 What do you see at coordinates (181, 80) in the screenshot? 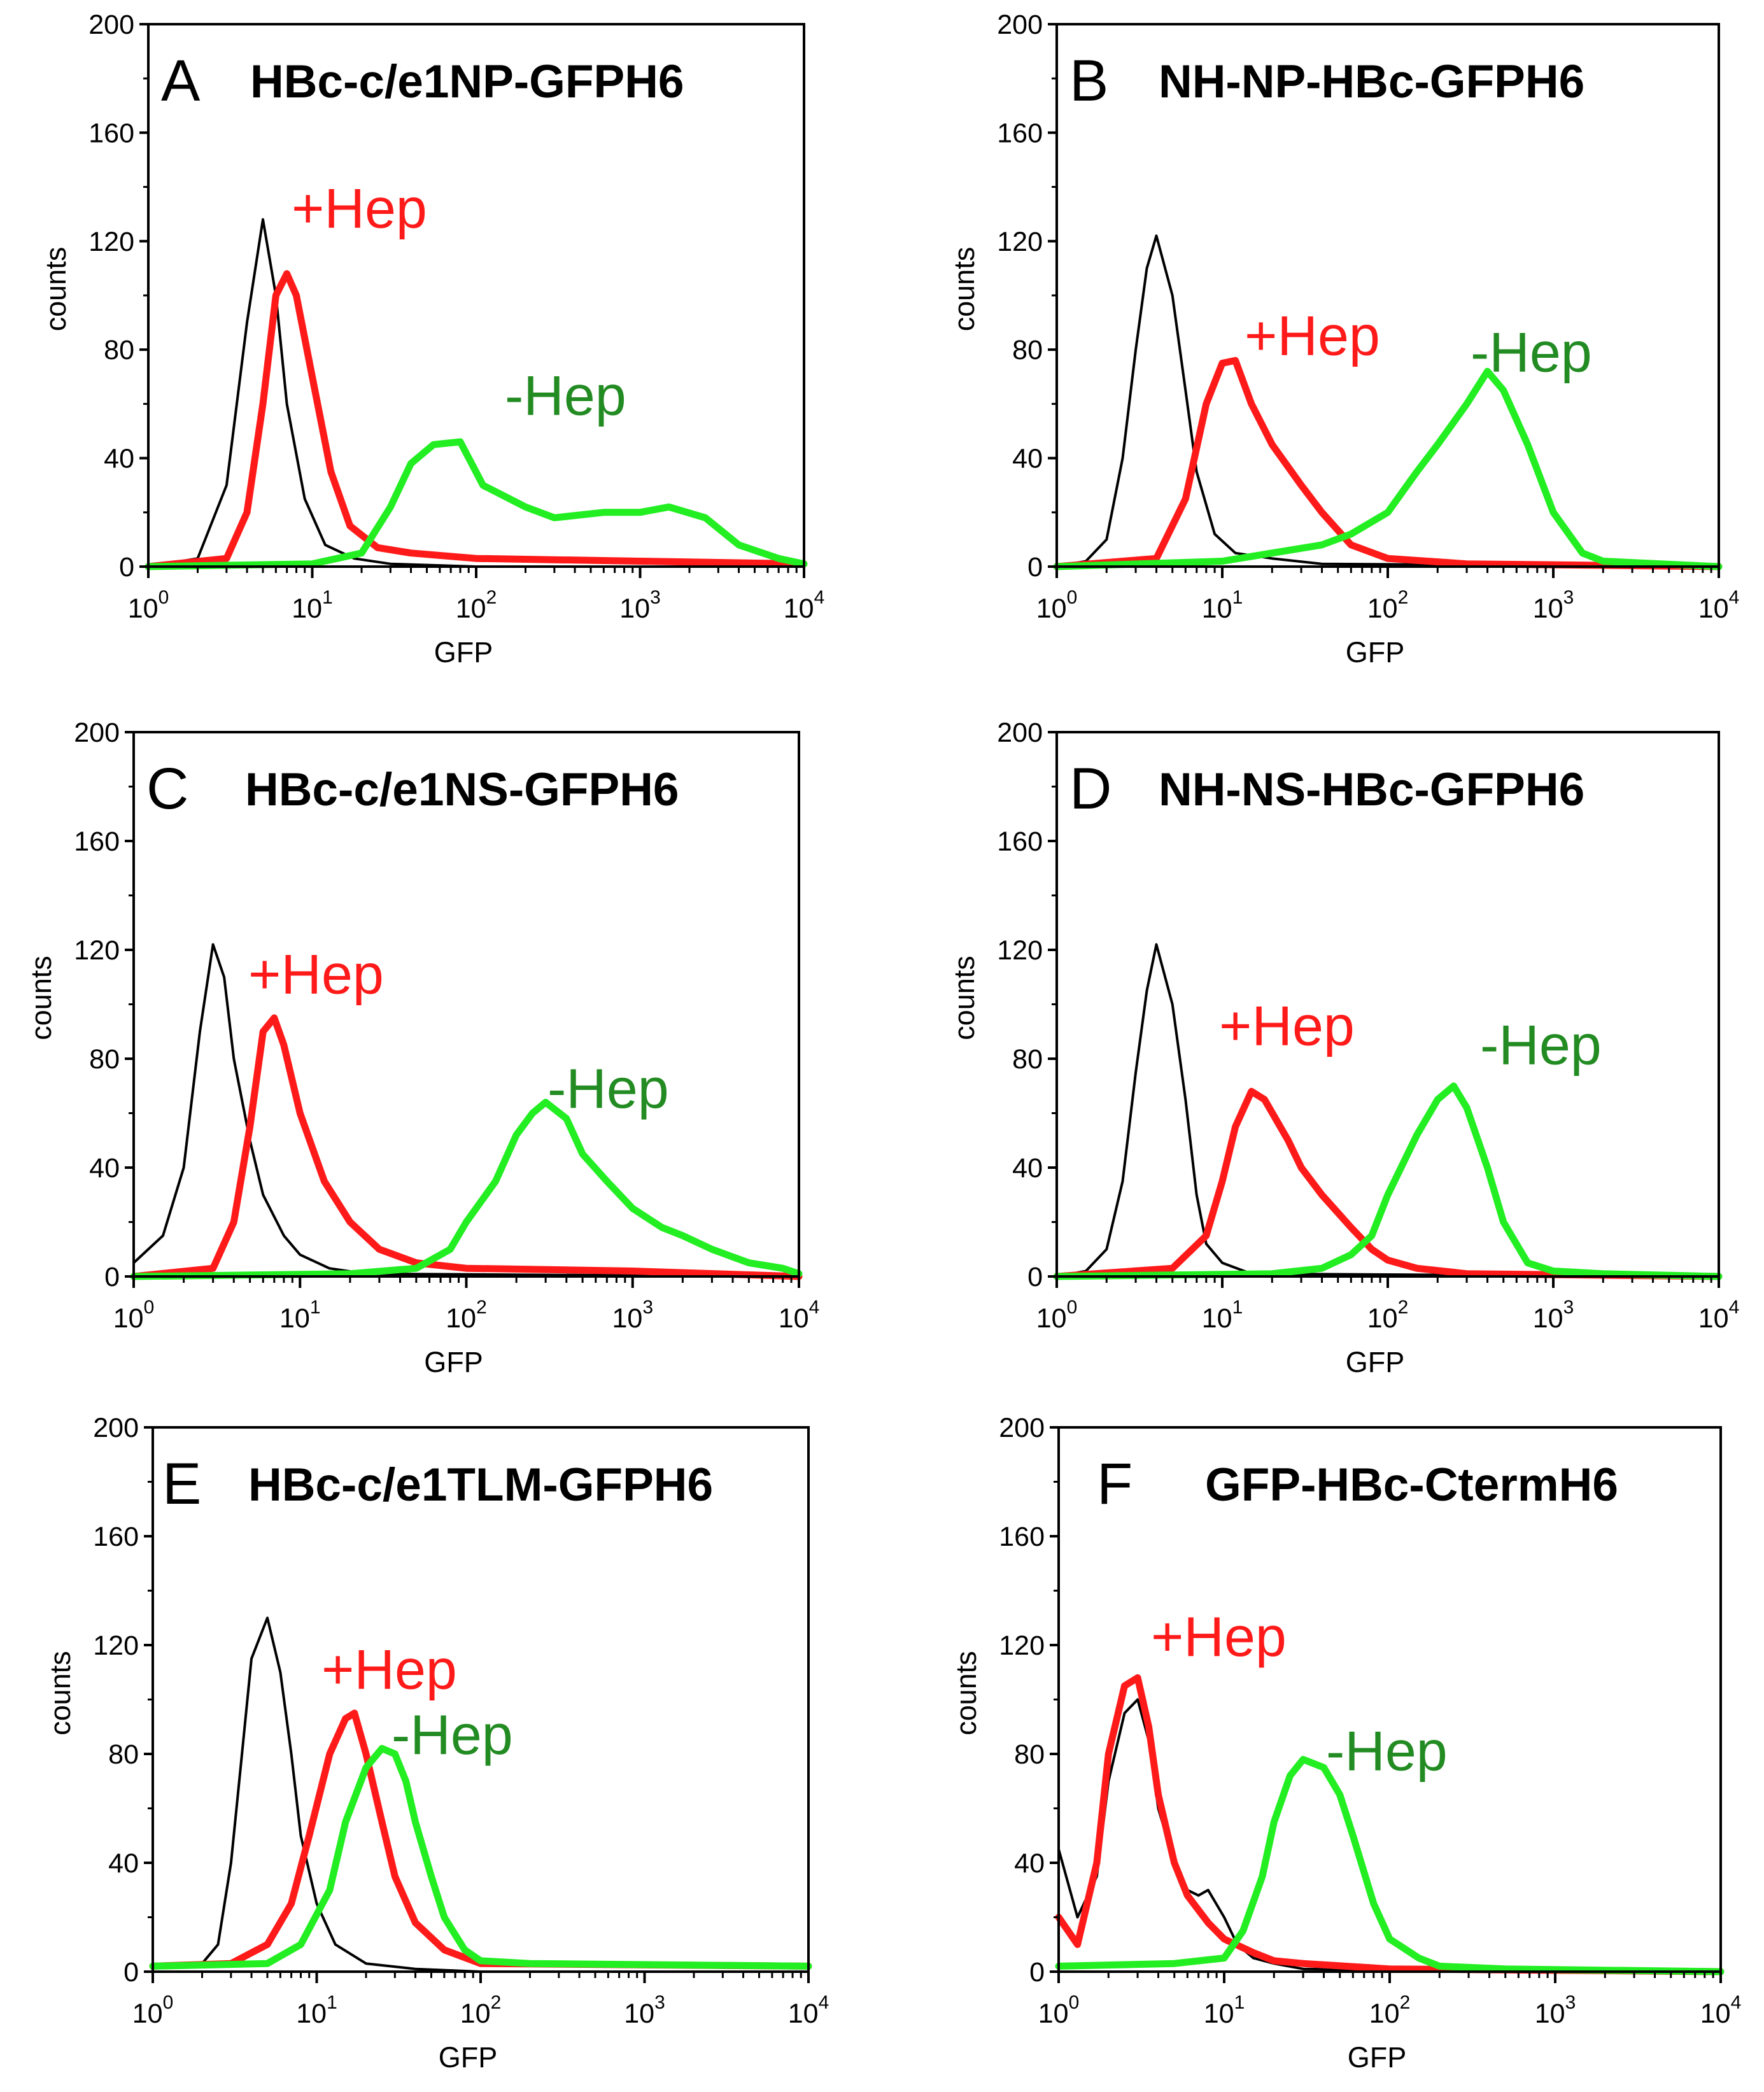
I see `panel-letter: A` at bounding box center [181, 80].